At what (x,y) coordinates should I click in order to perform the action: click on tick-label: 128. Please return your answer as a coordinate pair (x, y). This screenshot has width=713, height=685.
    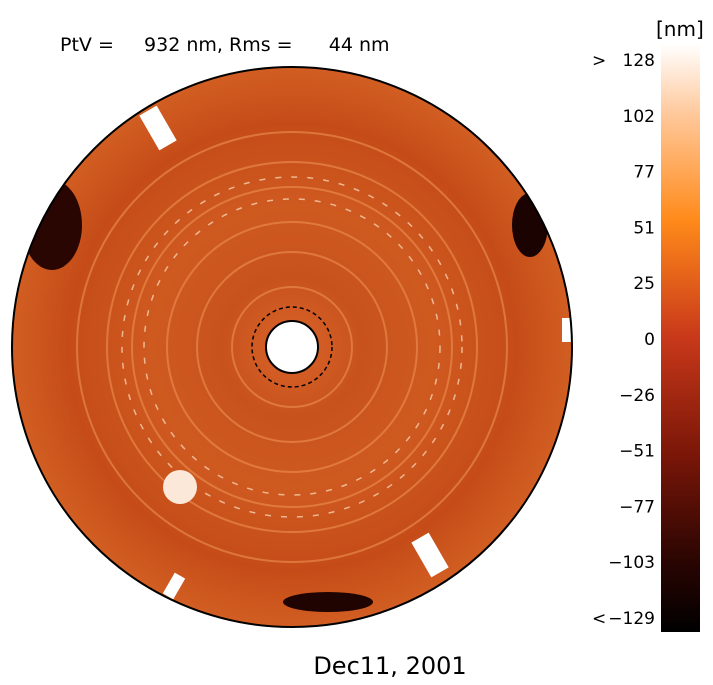
    Looking at the image, I should click on (639, 61).